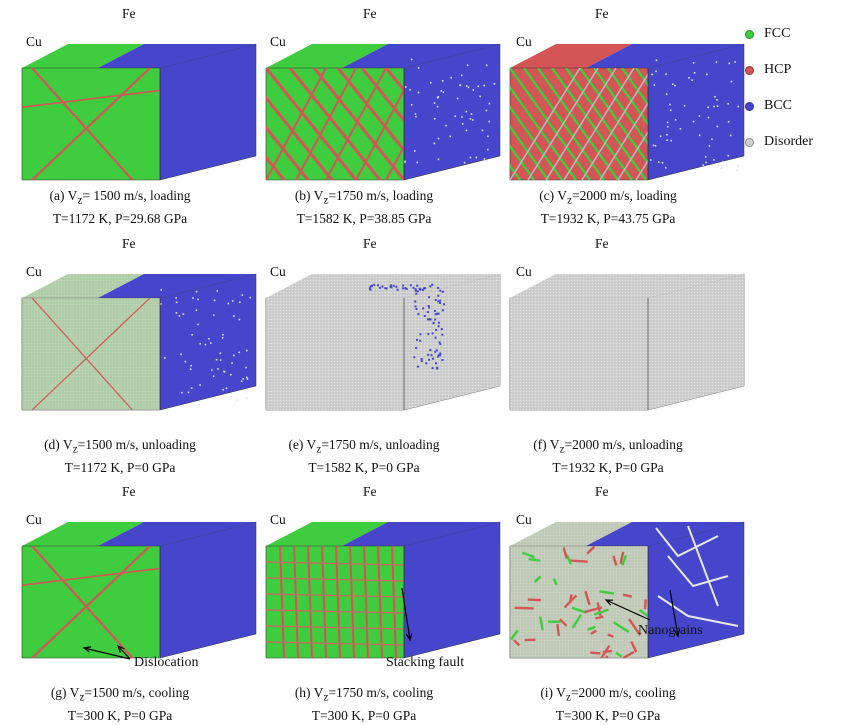 The width and height of the screenshot is (849, 725). What do you see at coordinates (524, 271) in the screenshot?
I see `cu-label-f: Cu` at bounding box center [524, 271].